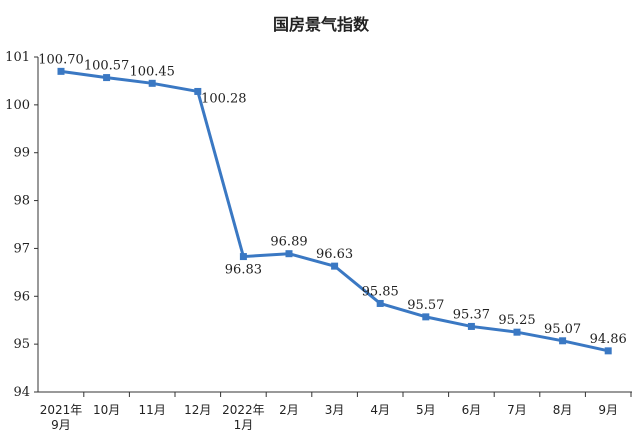 This screenshot has width=642, height=446. Describe the element at coordinates (471, 314) in the screenshot. I see `data-label: 95.37` at that location.